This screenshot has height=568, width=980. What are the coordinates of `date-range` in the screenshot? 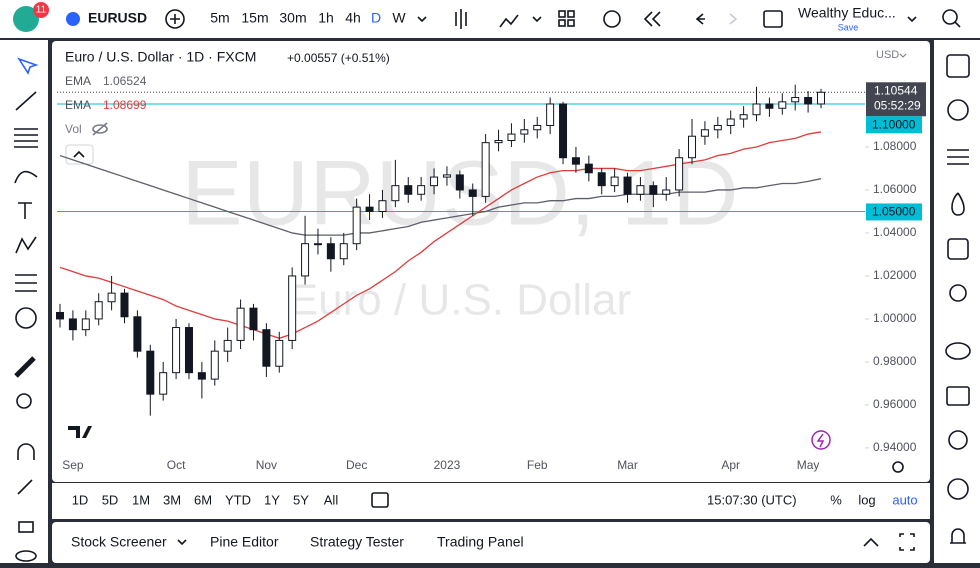 It's located at (380, 500).